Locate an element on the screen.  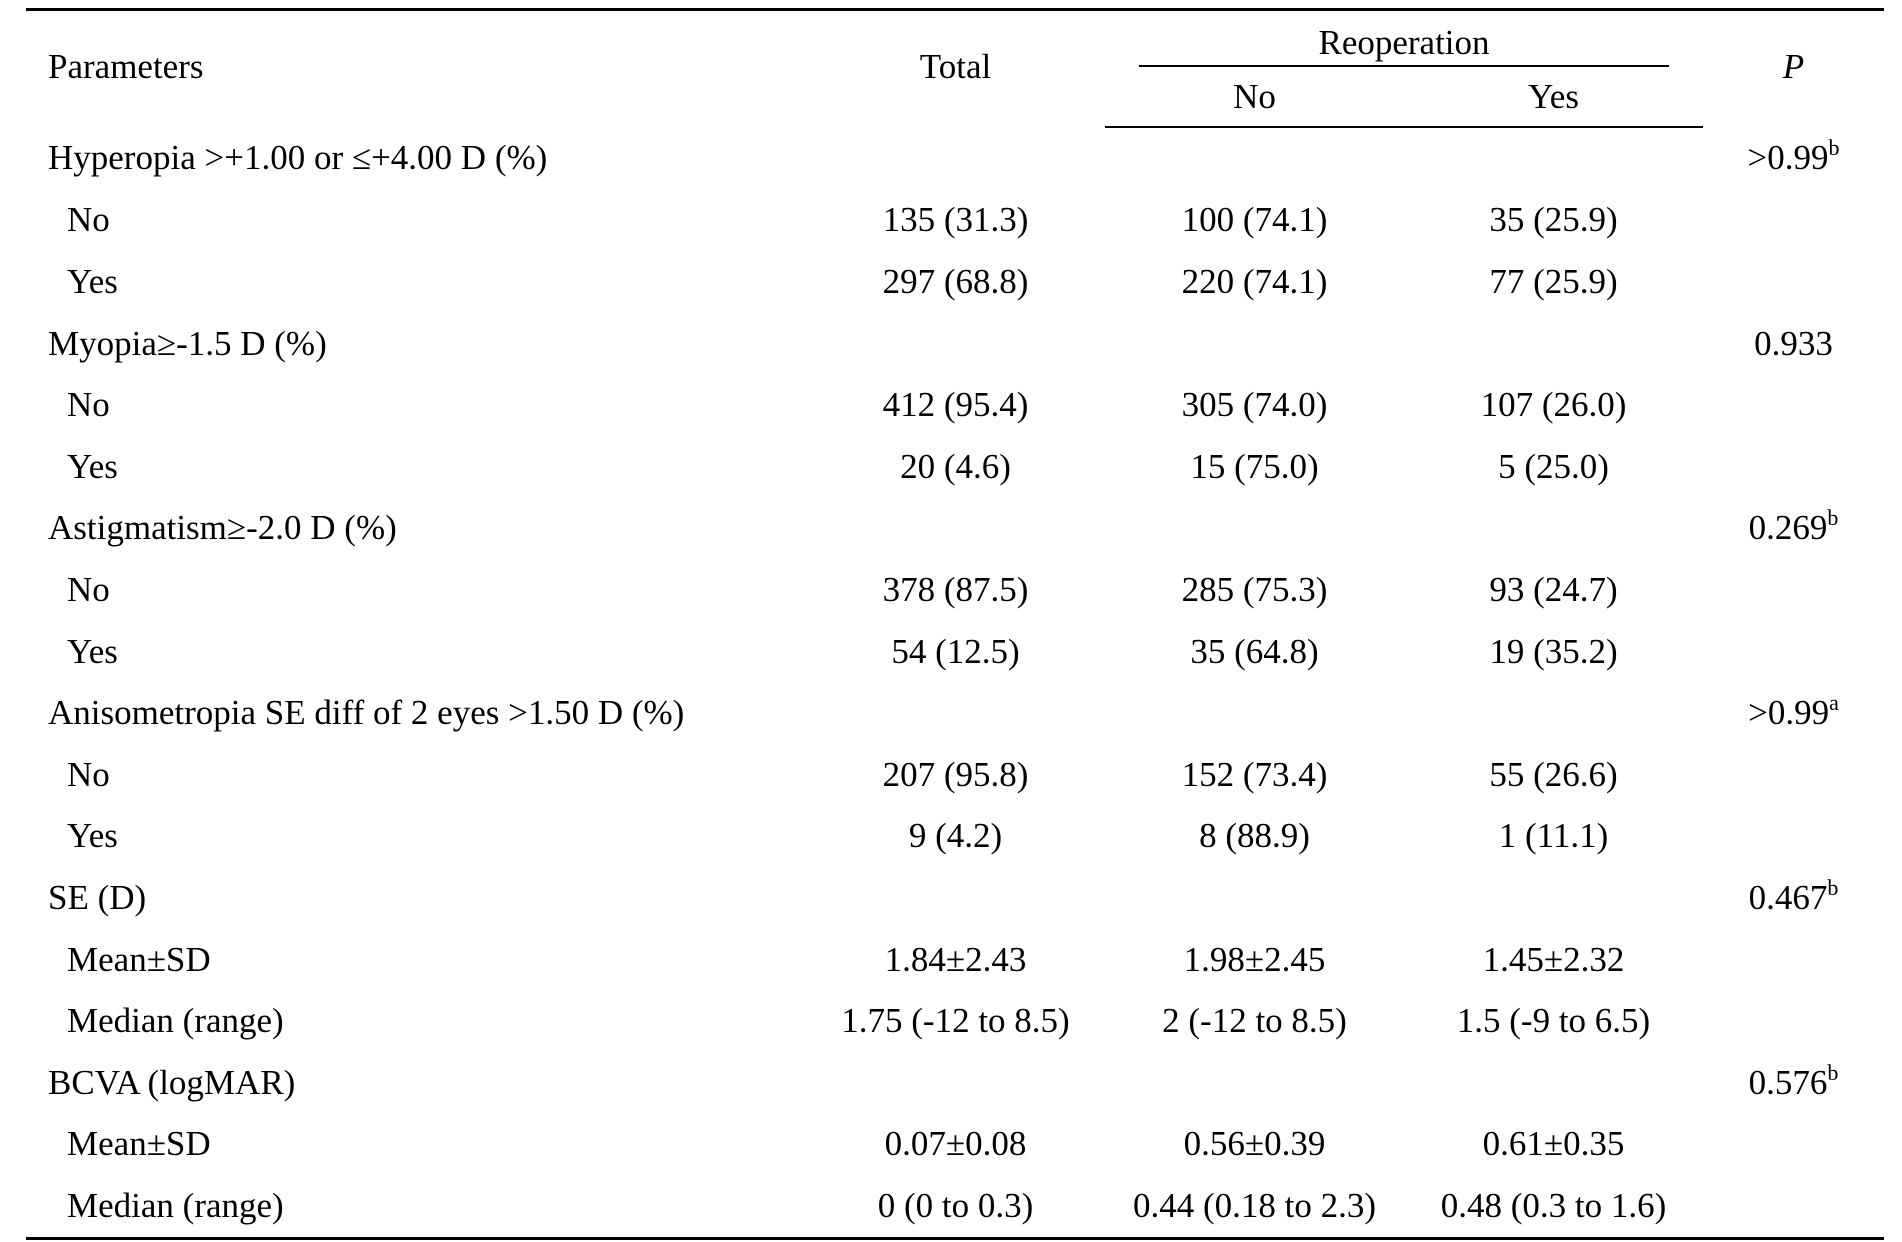
yes-cell: 107 (26.0) is located at coordinates (1553, 405).